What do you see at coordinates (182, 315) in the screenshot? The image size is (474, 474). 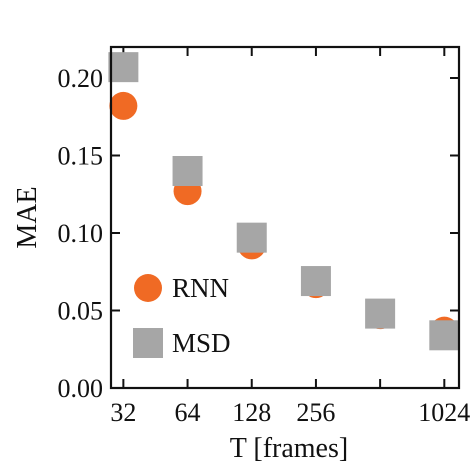 I see `legend: RNN MSD` at bounding box center [182, 315].